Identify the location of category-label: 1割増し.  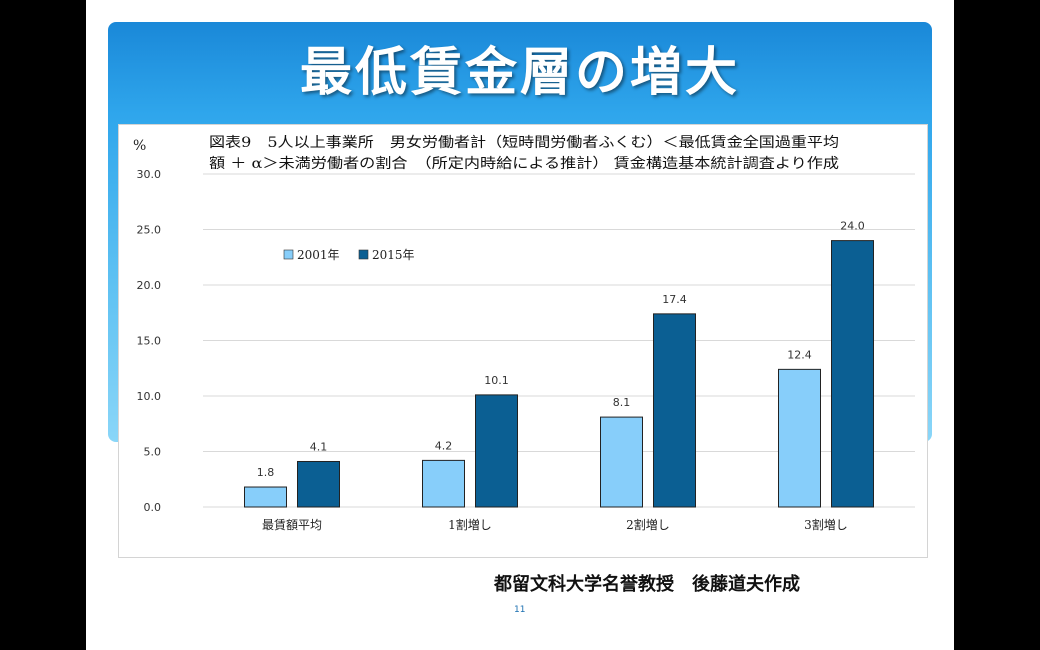
(470, 524).